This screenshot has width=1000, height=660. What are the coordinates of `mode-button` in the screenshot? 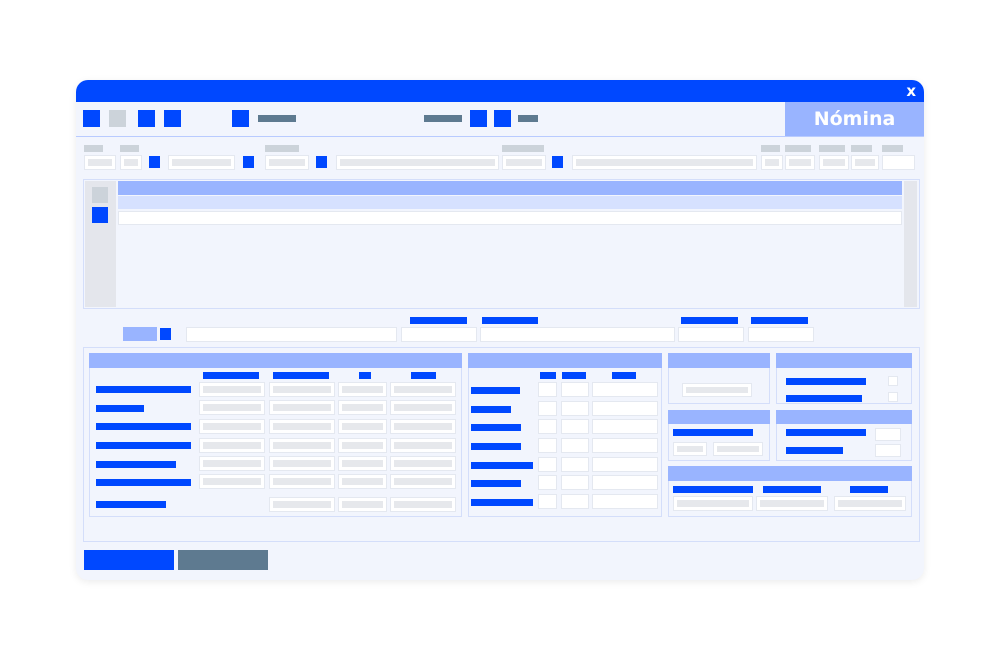 It's located at (140, 334).